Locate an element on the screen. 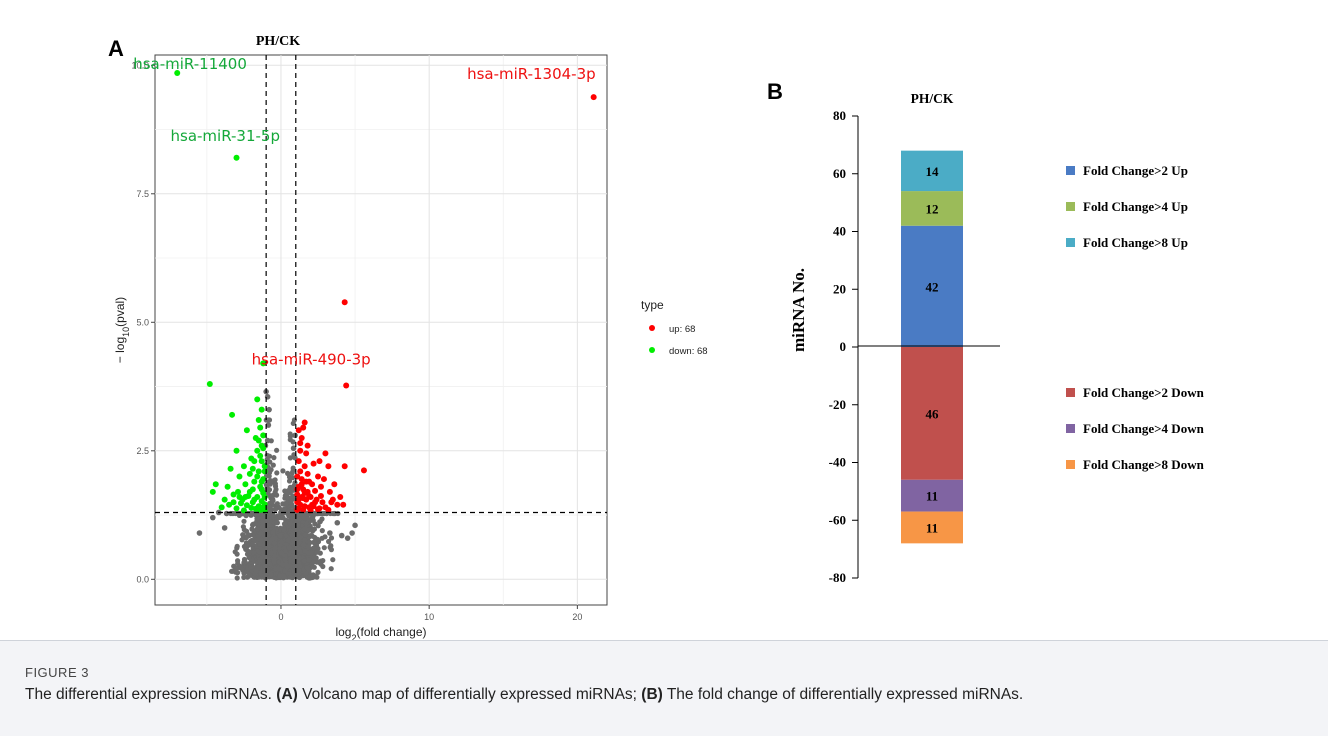 The width and height of the screenshot is (1328, 736). x-axis-label: log2(fold change) is located at coordinates (380, 632).